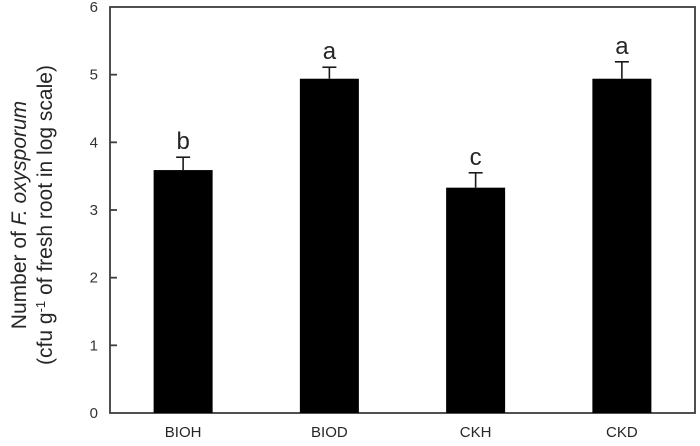 This screenshot has width=700, height=446. What do you see at coordinates (94, 278) in the screenshot?
I see `y-tick-label: 2` at bounding box center [94, 278].